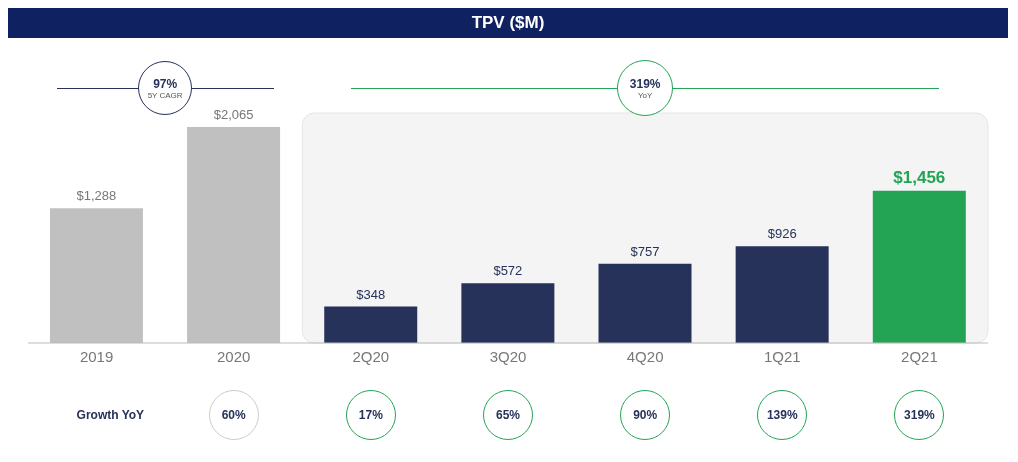 Image resolution: width=1018 pixels, height=462 pixels. I want to click on circle-badge: 17%, so click(370, 415).